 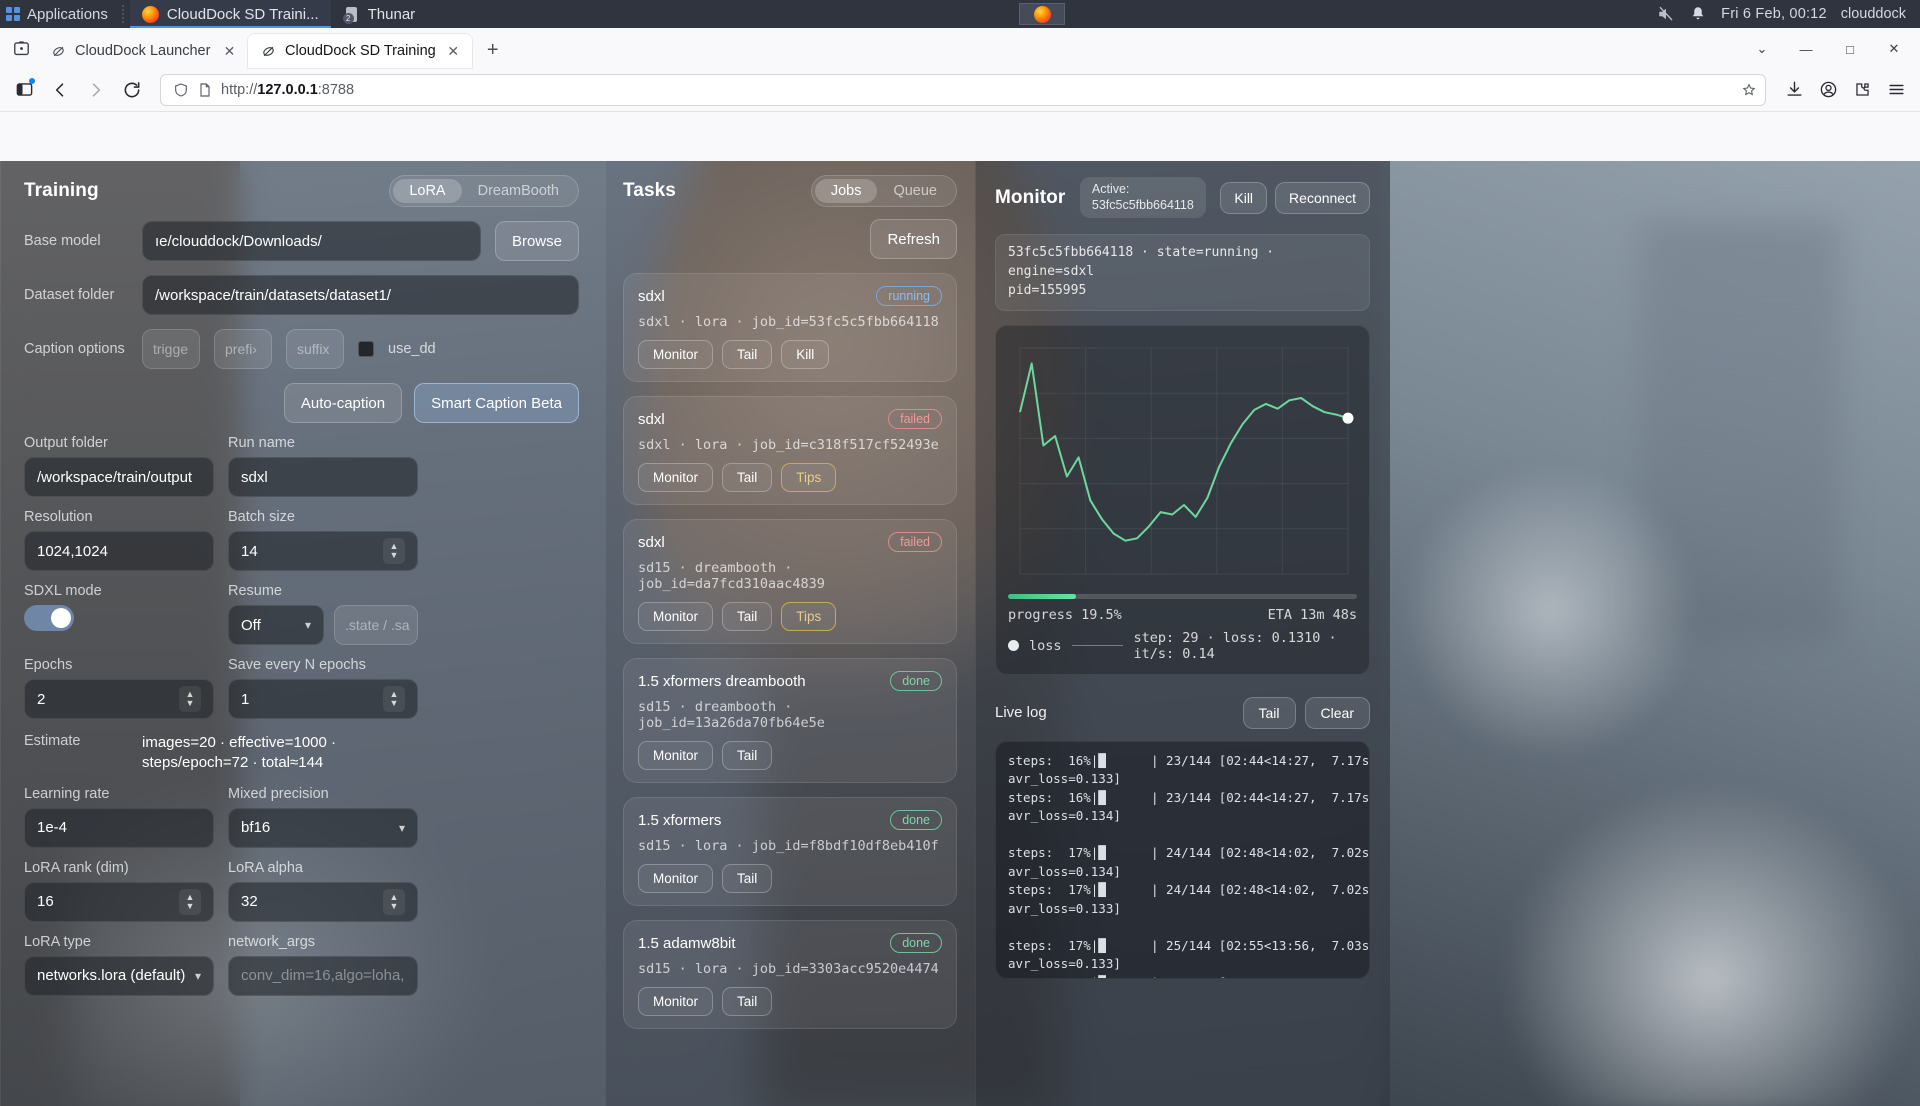 What do you see at coordinates (119, 477) in the screenshot?
I see `output-folder-input: /workspace/train/output` at bounding box center [119, 477].